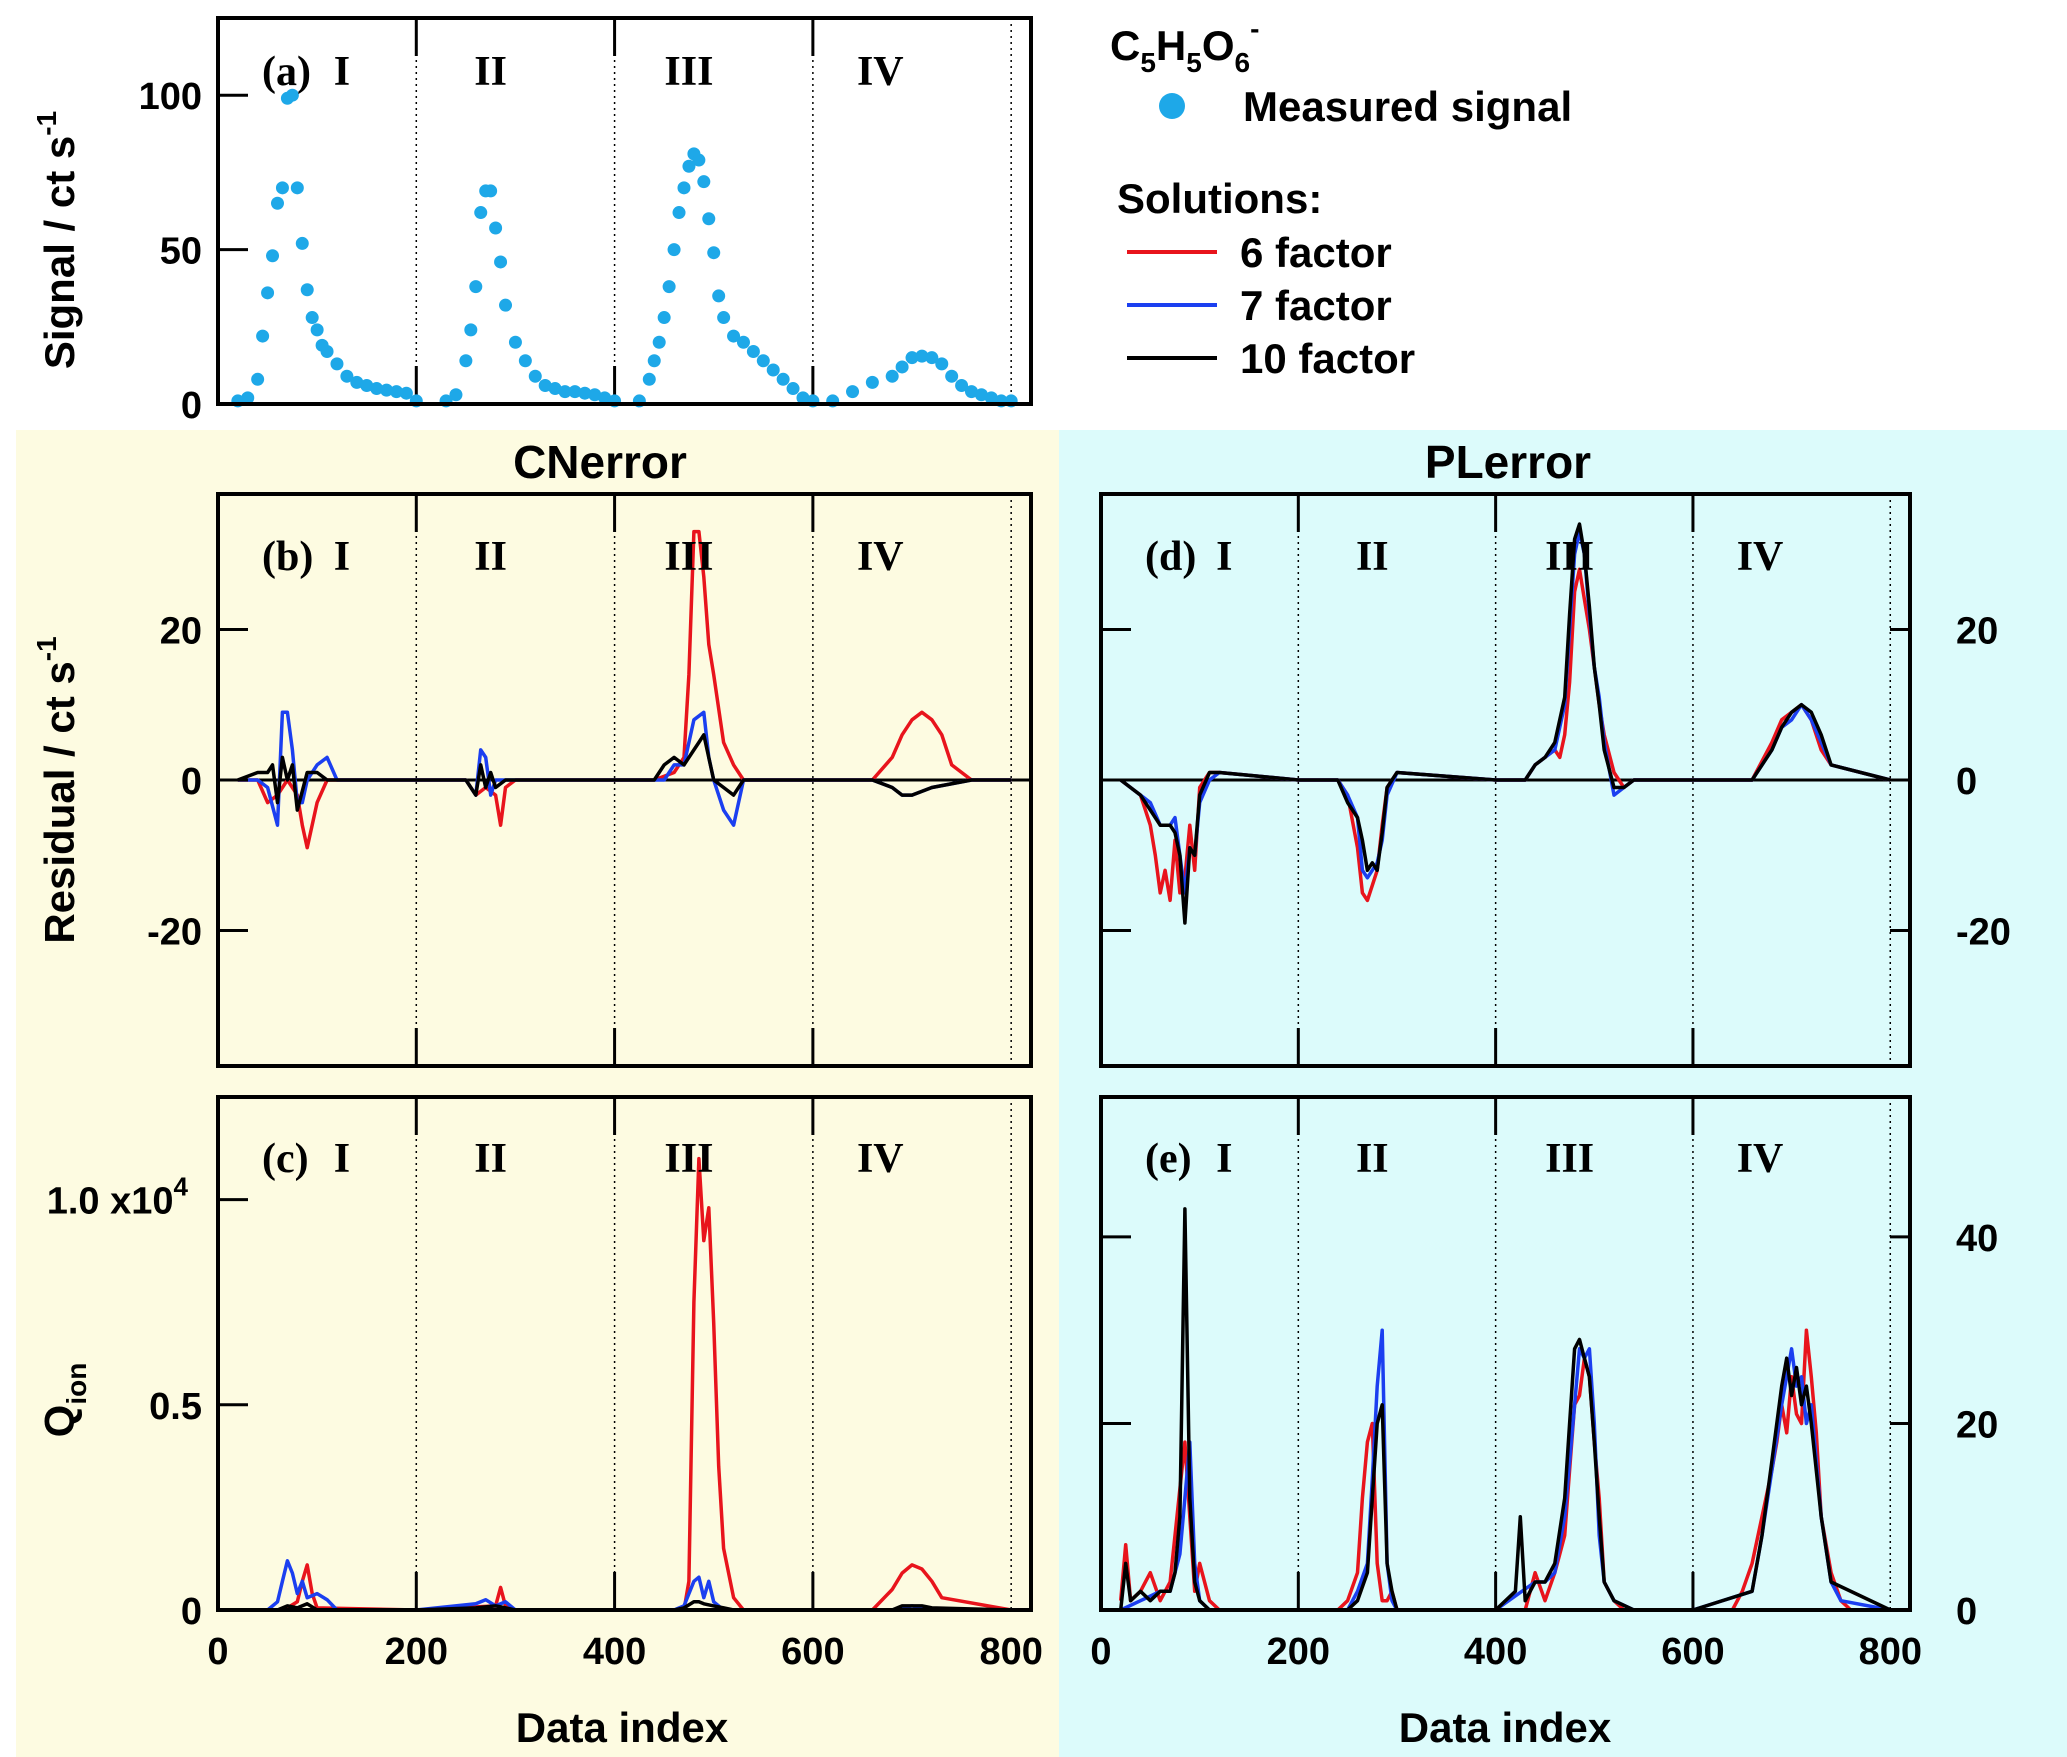 The image size is (2067, 1757). Describe the element at coordinates (1219, 198) in the screenshot. I see `legend-solutions-heading: Solutions:` at that location.